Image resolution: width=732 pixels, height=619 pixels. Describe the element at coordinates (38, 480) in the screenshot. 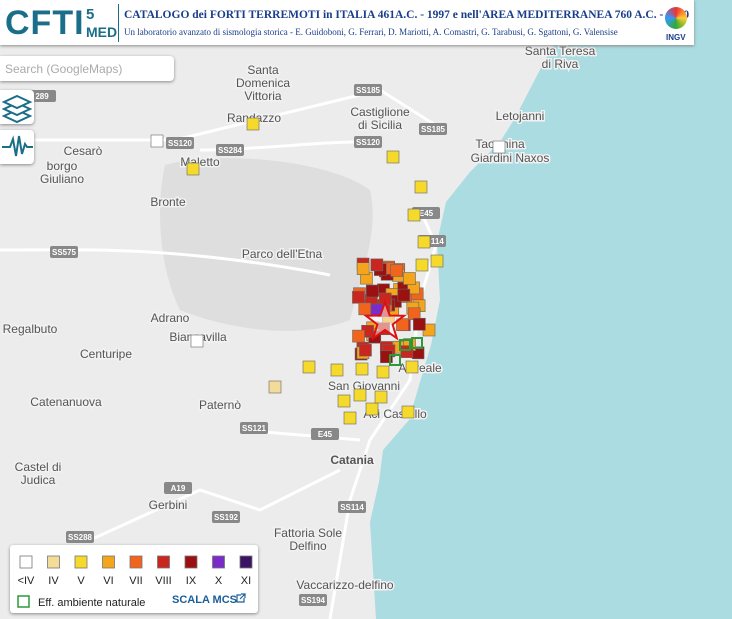

I see `place-label: Judica` at that location.